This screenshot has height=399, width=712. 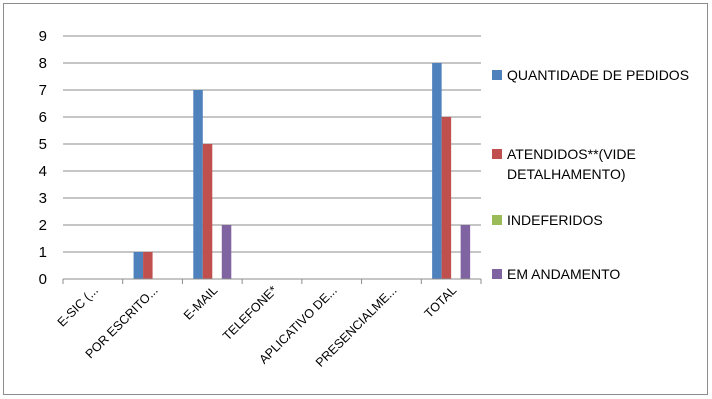 What do you see at coordinates (43, 252) in the screenshot?
I see `y-tick-label: 1` at bounding box center [43, 252].